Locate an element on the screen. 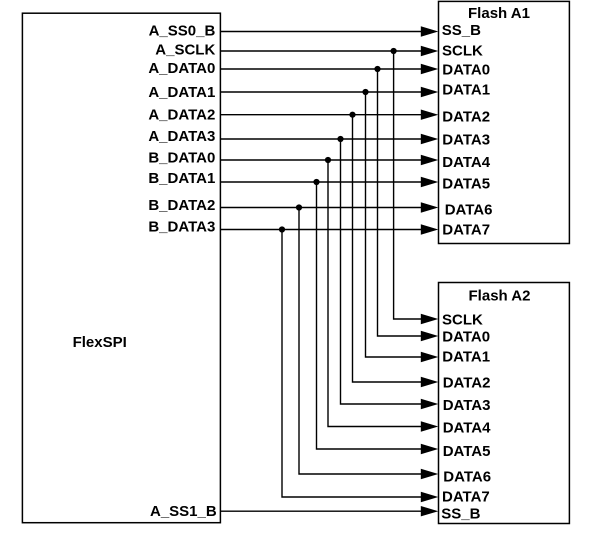 This screenshot has height=538, width=612. svg-text: A_SCLK is located at coordinates (185, 50).